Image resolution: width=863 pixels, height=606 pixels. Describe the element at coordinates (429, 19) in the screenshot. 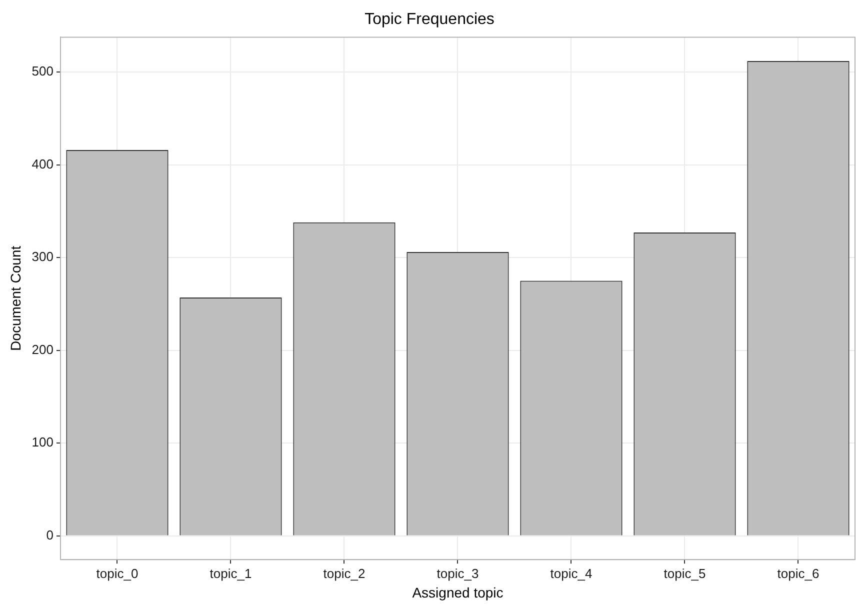

I see `chart-title: Topic Frequencies` at that location.